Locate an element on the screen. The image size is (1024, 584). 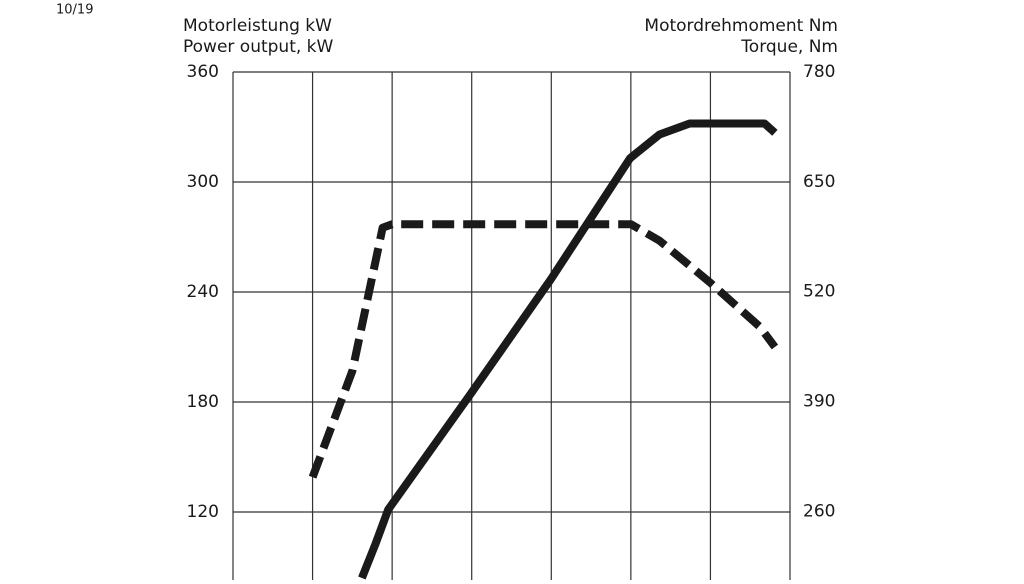
y-axis-title: Motorleistung kW is located at coordinates (257, 26).